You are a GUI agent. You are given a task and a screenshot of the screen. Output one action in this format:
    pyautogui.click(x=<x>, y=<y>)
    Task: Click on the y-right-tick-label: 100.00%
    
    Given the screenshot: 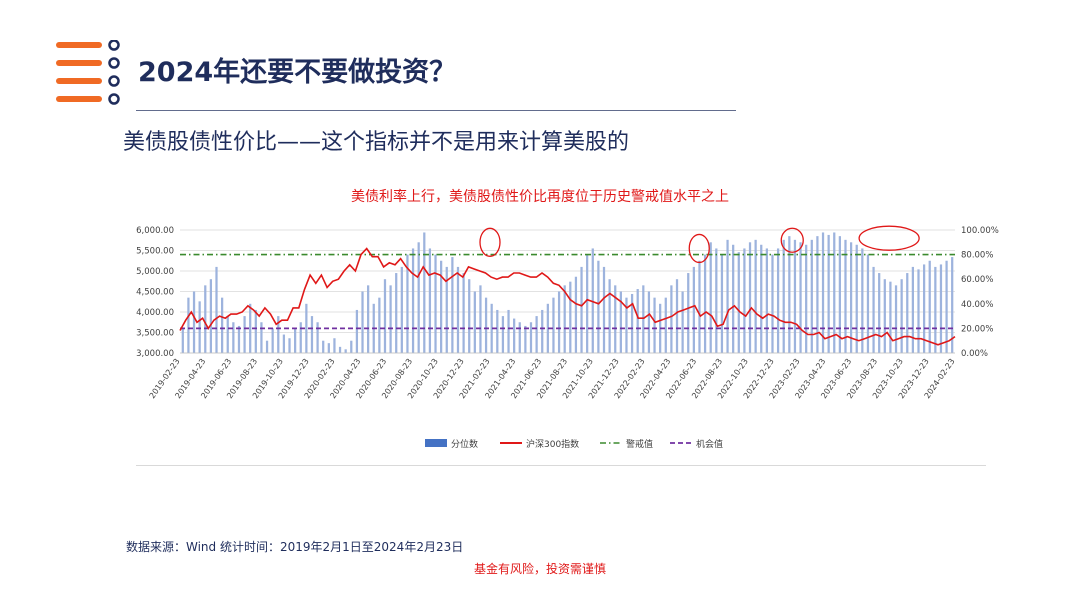 What is the action you would take?
    pyautogui.click(x=980, y=231)
    